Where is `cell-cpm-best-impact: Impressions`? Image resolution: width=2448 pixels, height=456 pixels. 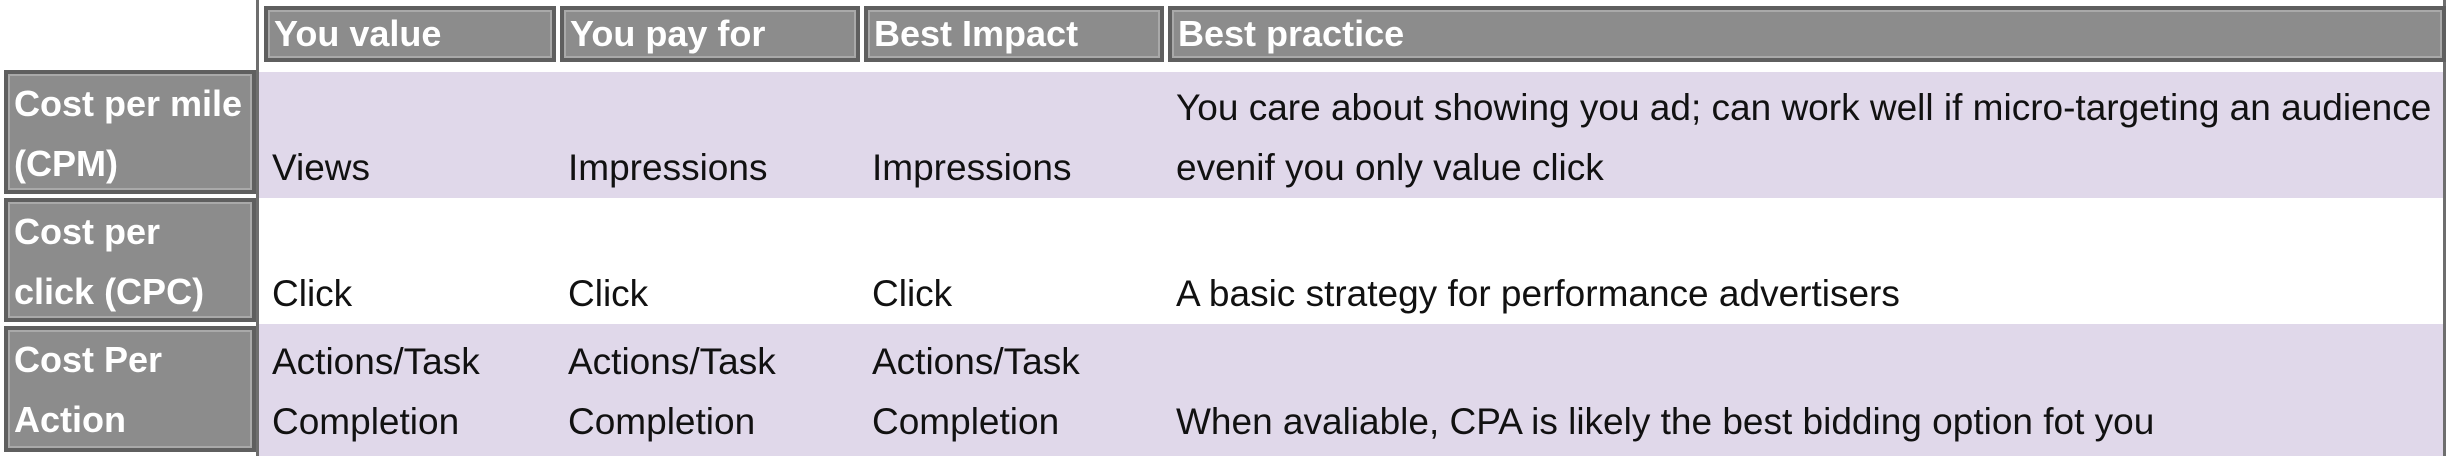
cell-cpm-best-impact: Impressions is located at coordinates (972, 167).